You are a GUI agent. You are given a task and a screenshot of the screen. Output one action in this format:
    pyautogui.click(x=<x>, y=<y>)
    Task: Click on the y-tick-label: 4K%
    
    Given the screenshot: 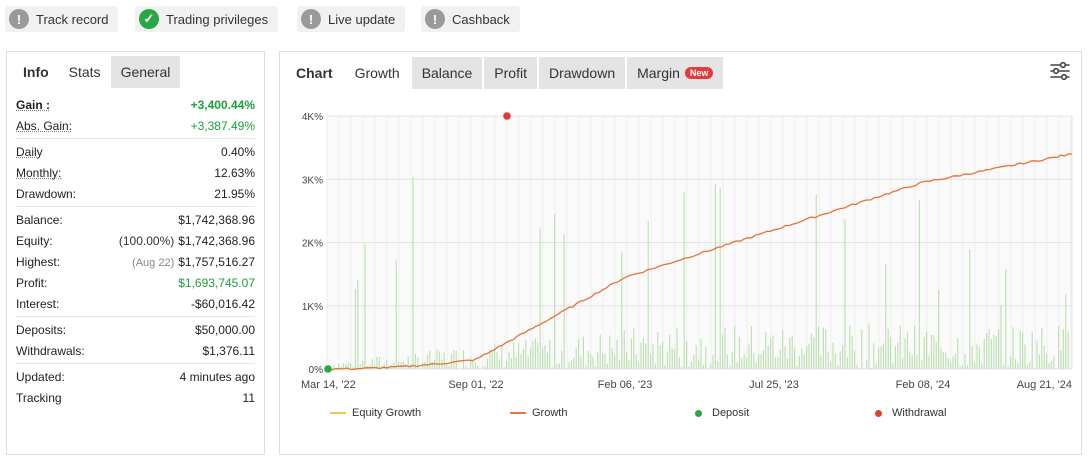 What is the action you would take?
    pyautogui.click(x=312, y=117)
    